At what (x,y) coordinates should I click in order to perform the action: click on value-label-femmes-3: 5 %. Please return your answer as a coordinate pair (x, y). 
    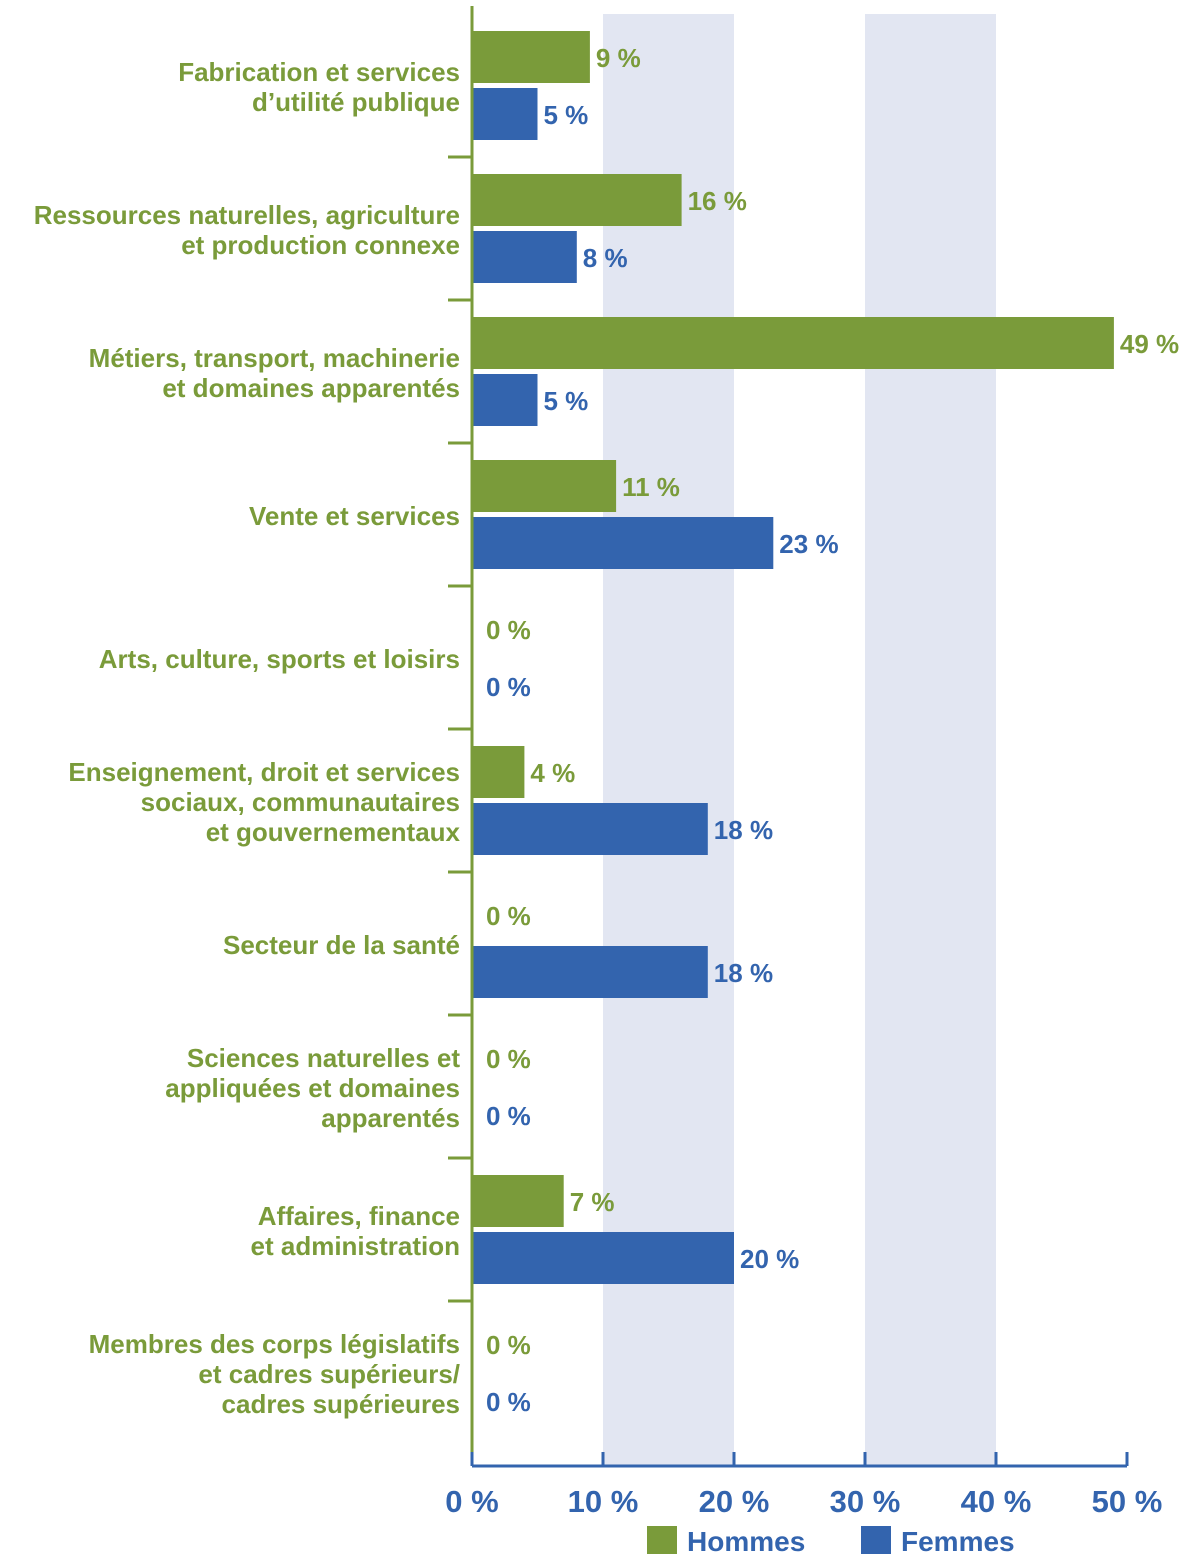
    Looking at the image, I should click on (566, 401).